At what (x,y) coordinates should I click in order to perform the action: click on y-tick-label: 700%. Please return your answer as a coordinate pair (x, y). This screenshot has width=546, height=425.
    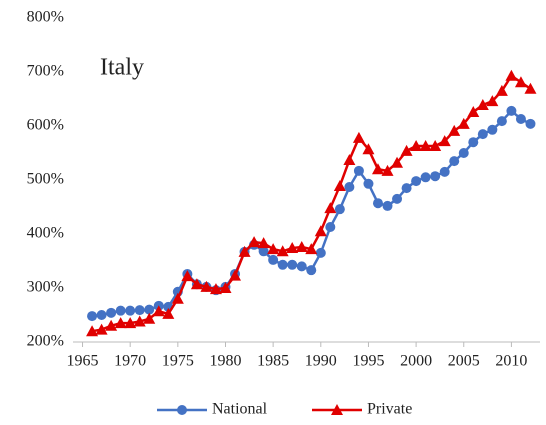
    Looking at the image, I should click on (45, 71).